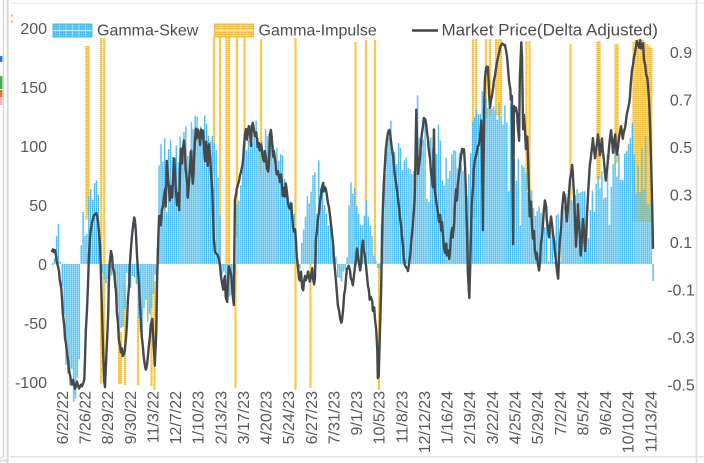 This screenshot has height=463, width=704. What do you see at coordinates (335, 417) in the screenshot?
I see `svg-text: 7/31/23` at bounding box center [335, 417].